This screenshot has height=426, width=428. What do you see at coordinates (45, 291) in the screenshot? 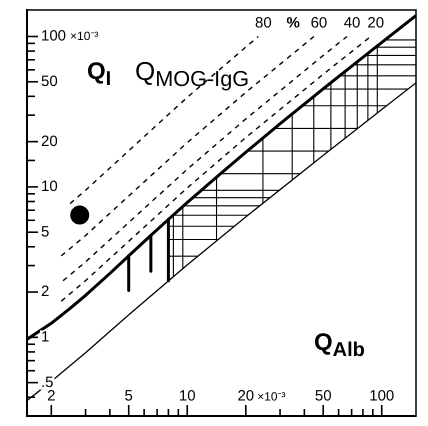
I see `y-tick-label: 2` at bounding box center [45, 291].